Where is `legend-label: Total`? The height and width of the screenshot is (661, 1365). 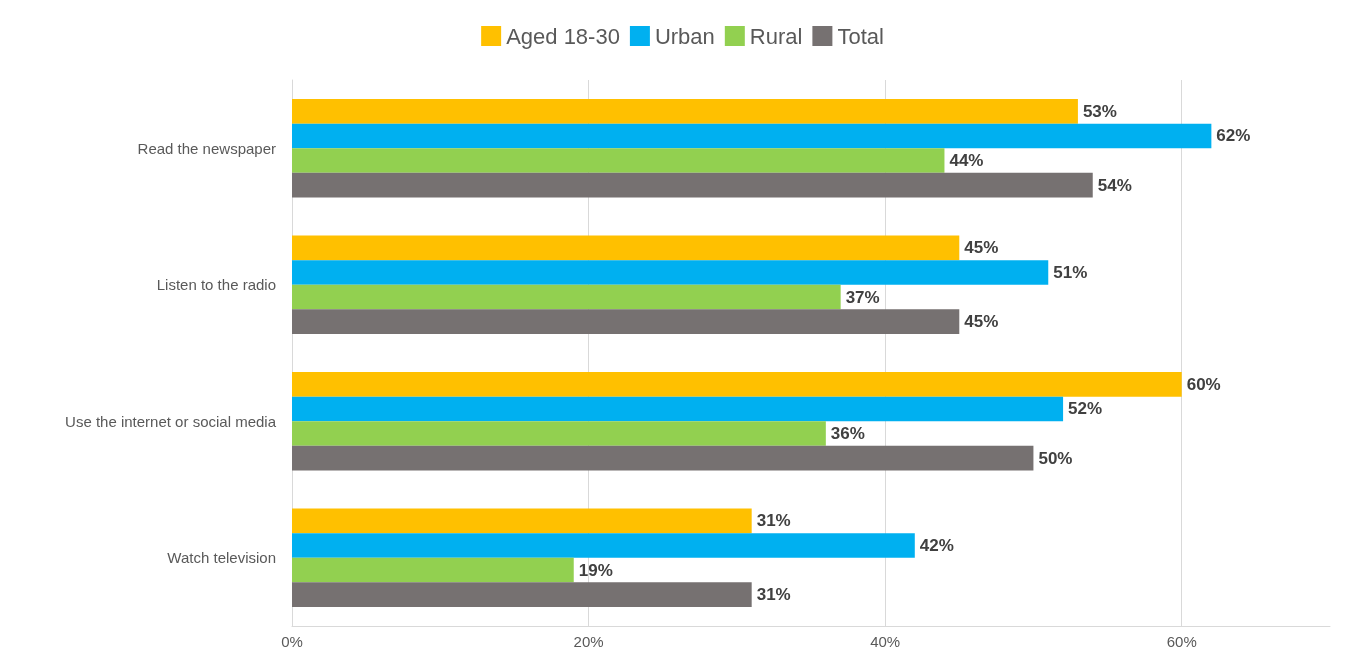 legend-label: Total is located at coordinates (860, 36).